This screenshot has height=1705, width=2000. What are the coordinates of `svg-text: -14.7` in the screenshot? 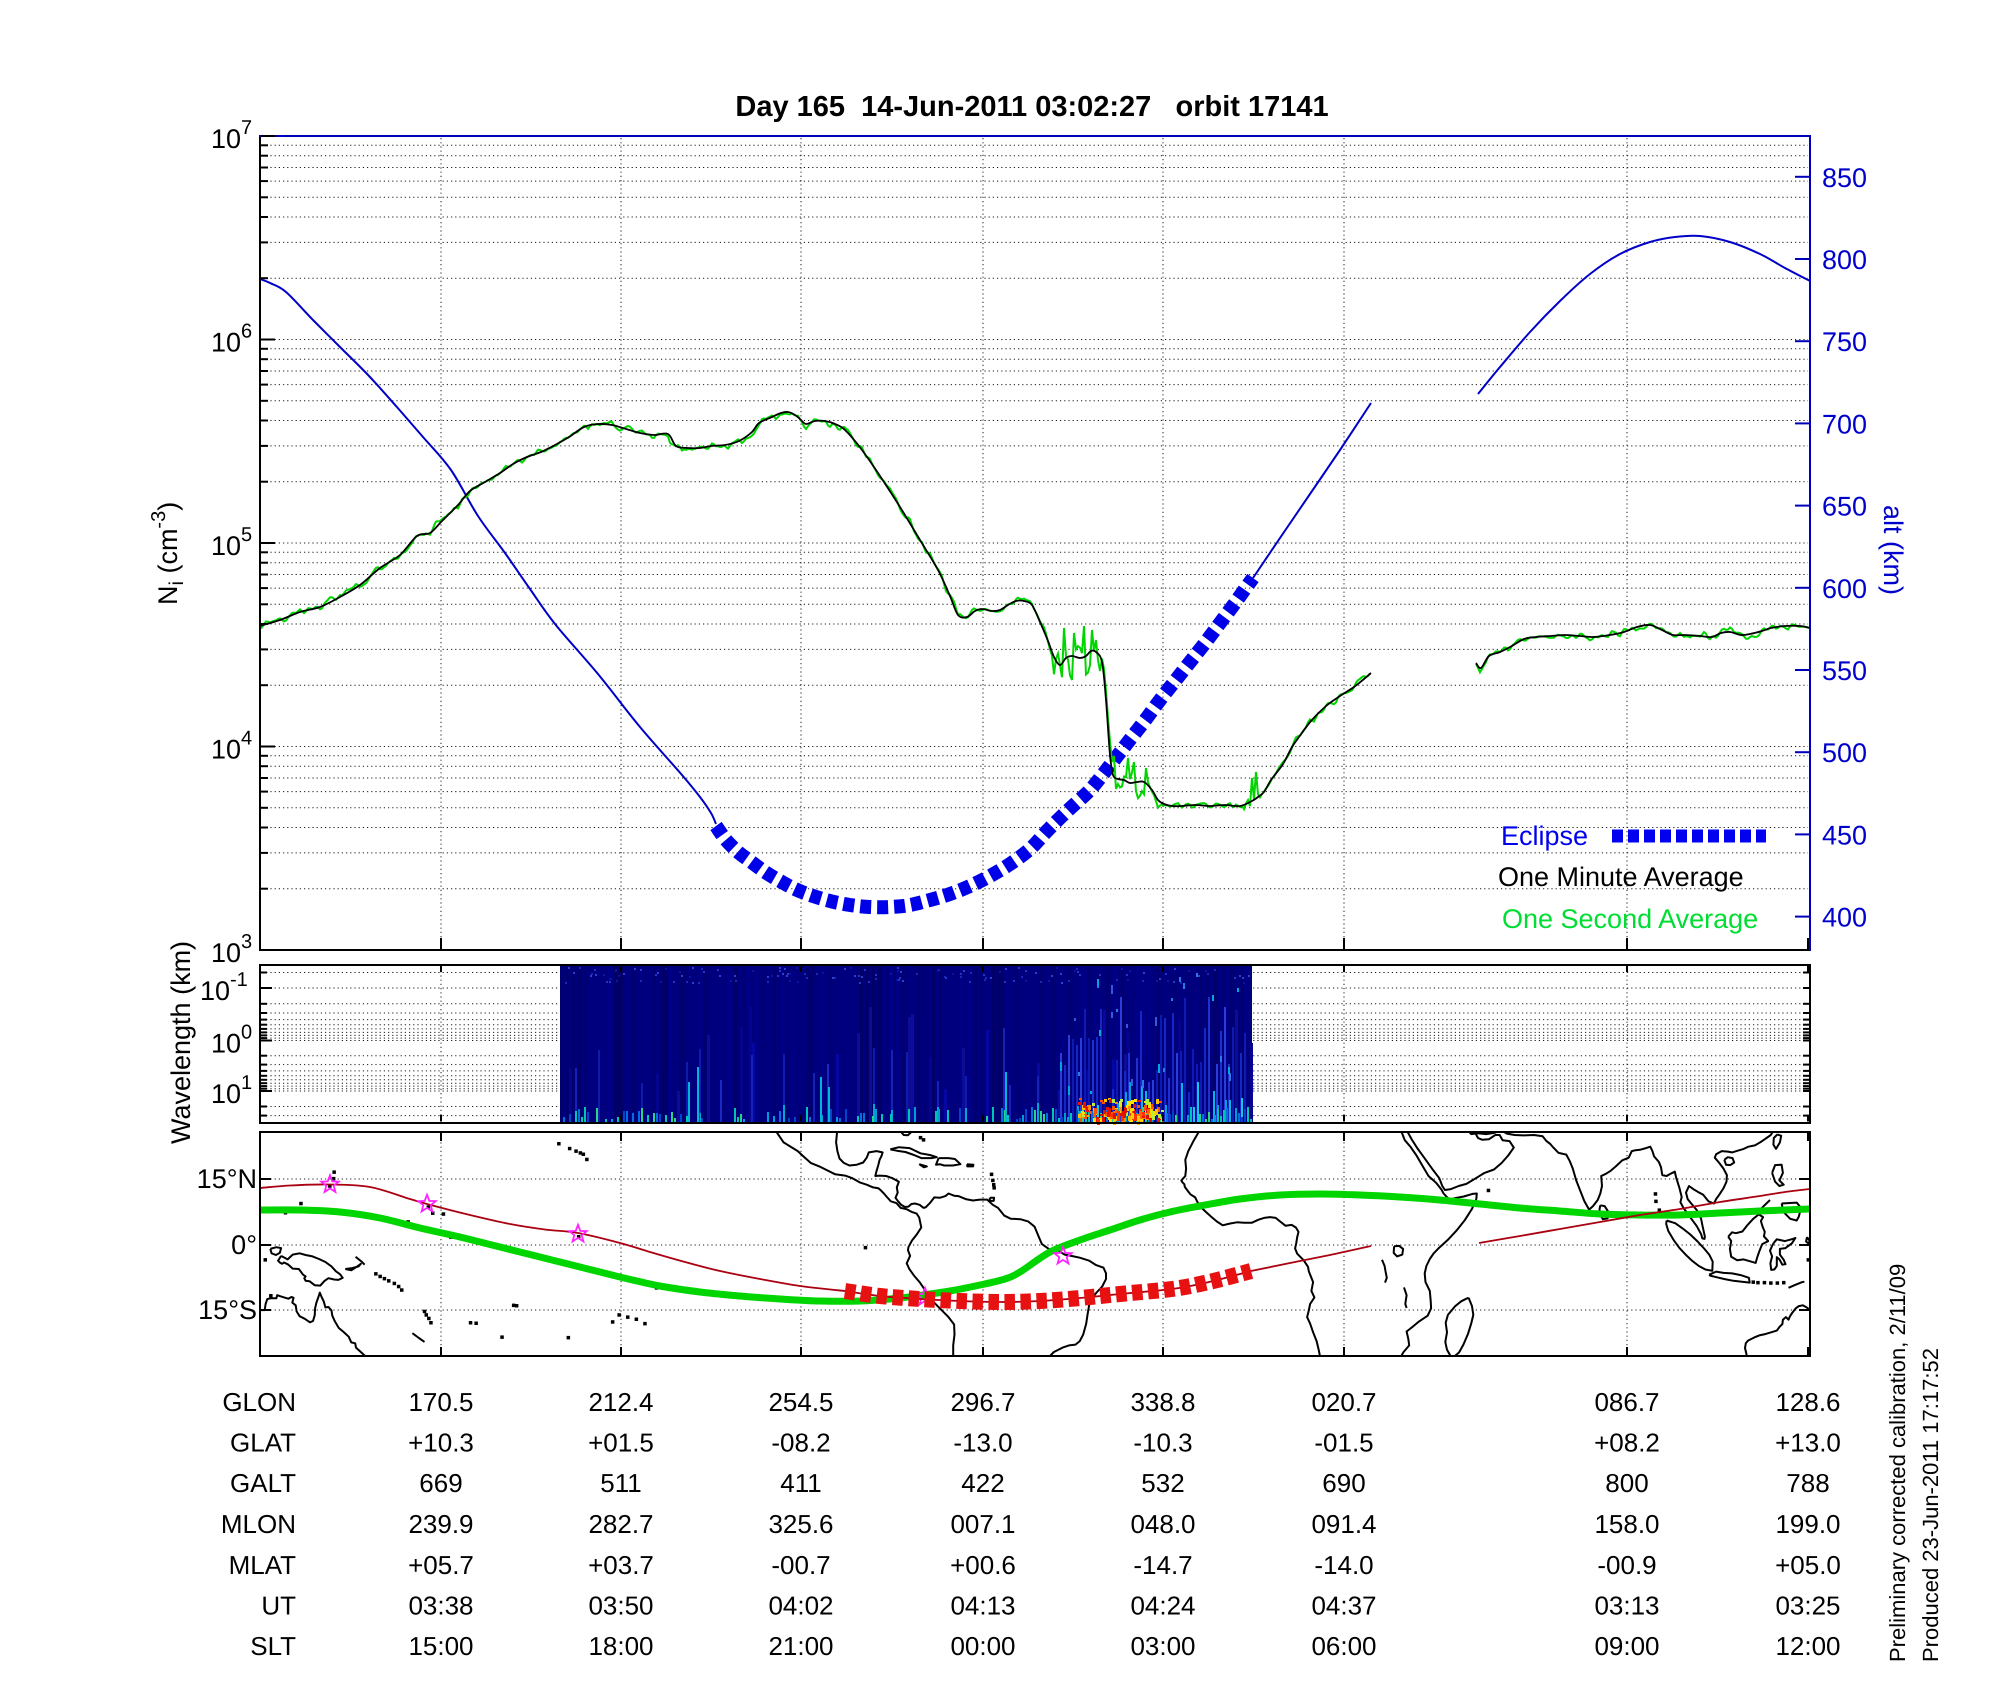 It's located at (1162, 1565).